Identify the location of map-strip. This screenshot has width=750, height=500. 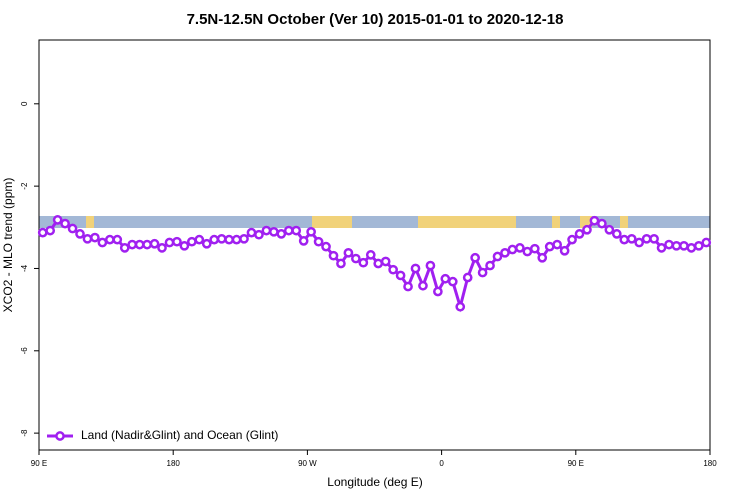
(374, 222).